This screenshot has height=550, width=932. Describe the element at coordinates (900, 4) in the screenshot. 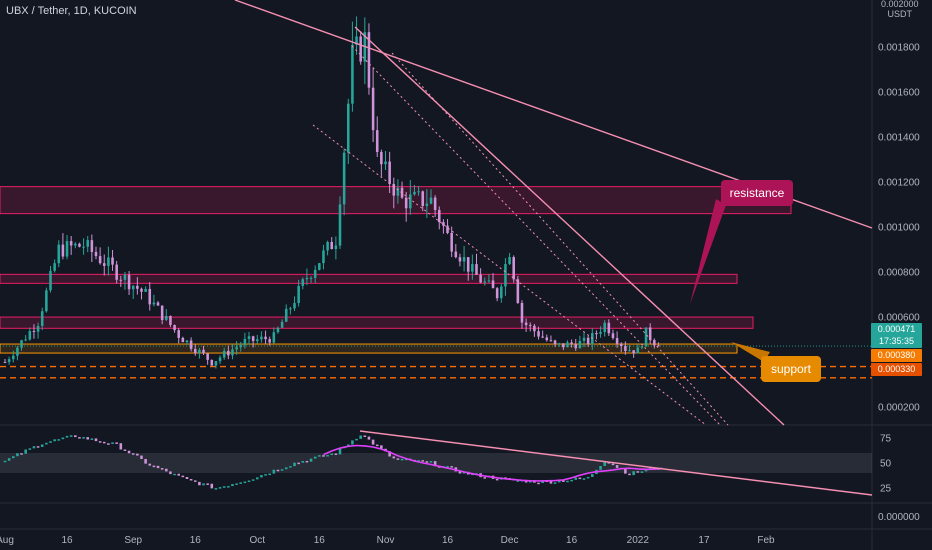

I see `top-price-label: 0.002000` at that location.